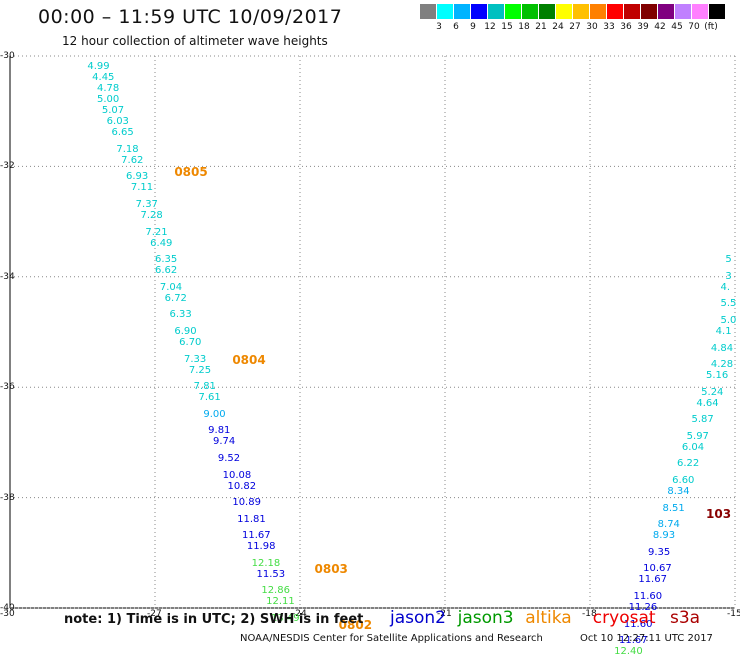  Describe the element at coordinates (156, 232) in the screenshot. I see `wave-height-value: 7.21` at that location.